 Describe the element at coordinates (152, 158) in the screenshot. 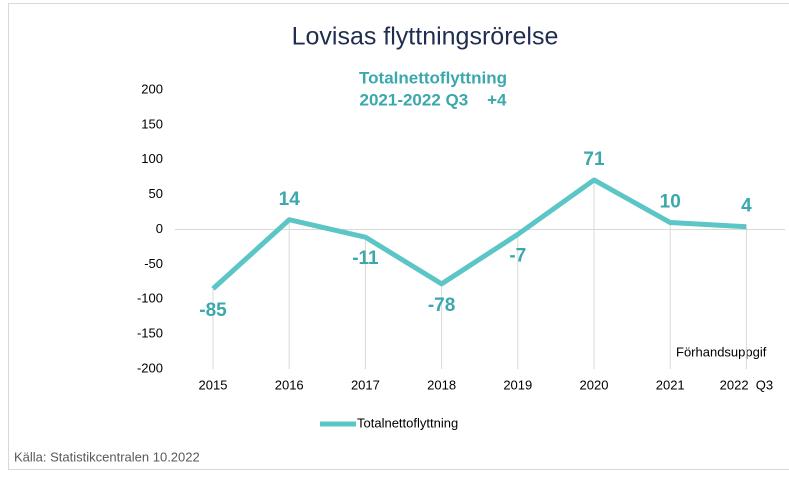

I see `y-tick-label: 100` at that location.